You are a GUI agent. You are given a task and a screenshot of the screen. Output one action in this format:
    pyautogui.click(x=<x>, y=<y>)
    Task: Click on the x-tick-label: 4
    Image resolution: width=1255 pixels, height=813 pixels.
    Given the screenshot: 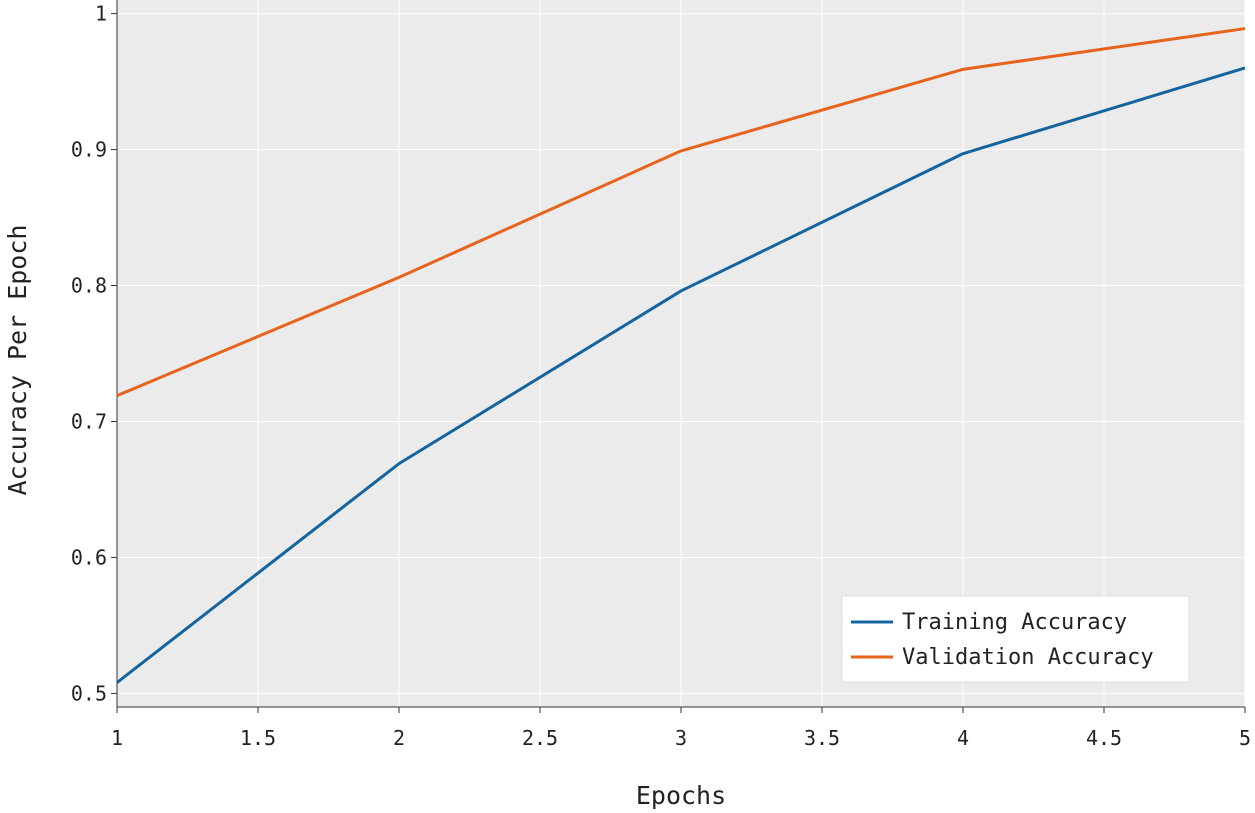 What is the action you would take?
    pyautogui.click(x=963, y=738)
    